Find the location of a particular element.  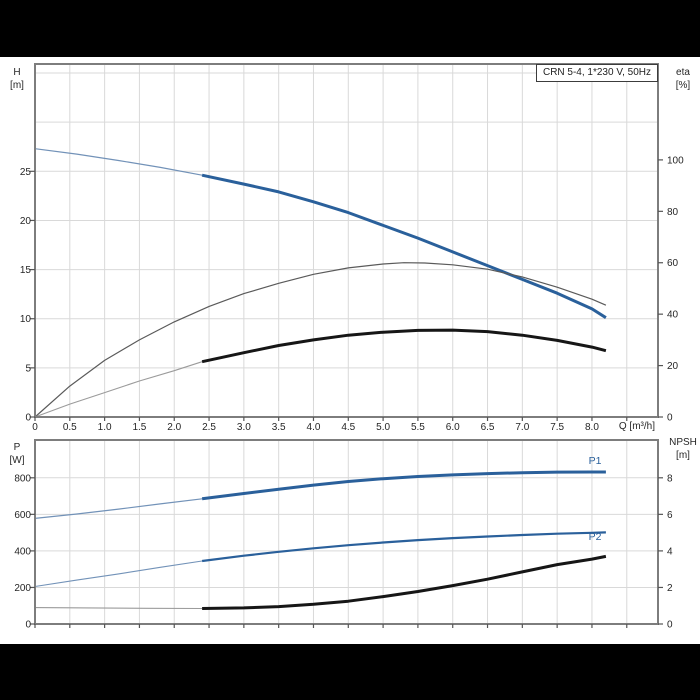

p1-curve-label: P1 is located at coordinates (595, 461).